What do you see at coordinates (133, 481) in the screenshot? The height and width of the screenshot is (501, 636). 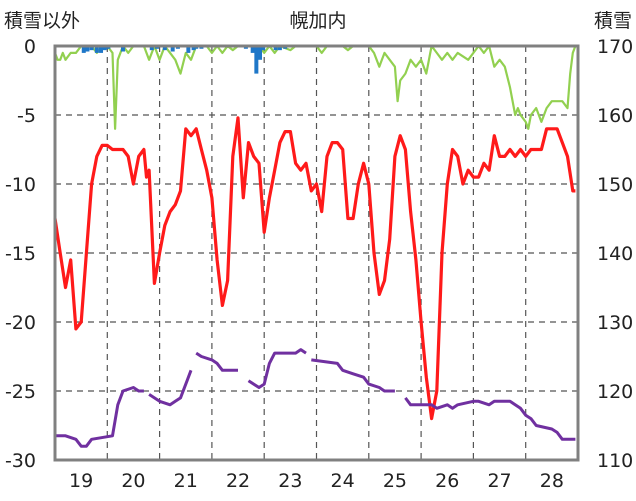 I see `x-tick-label: 20` at bounding box center [133, 481].